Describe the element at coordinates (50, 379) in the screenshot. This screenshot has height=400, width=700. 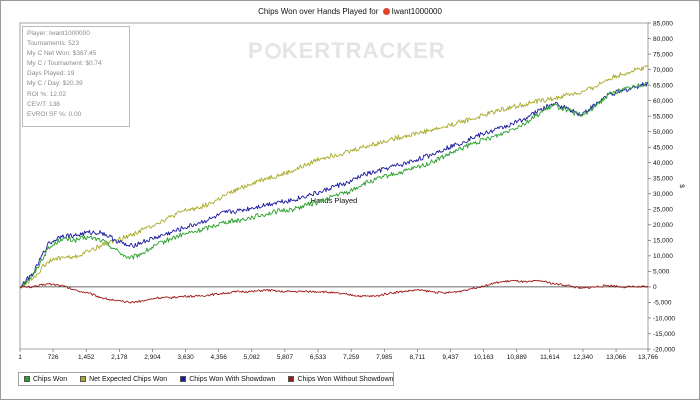
I see `legend-label: Chips Won` at that location.